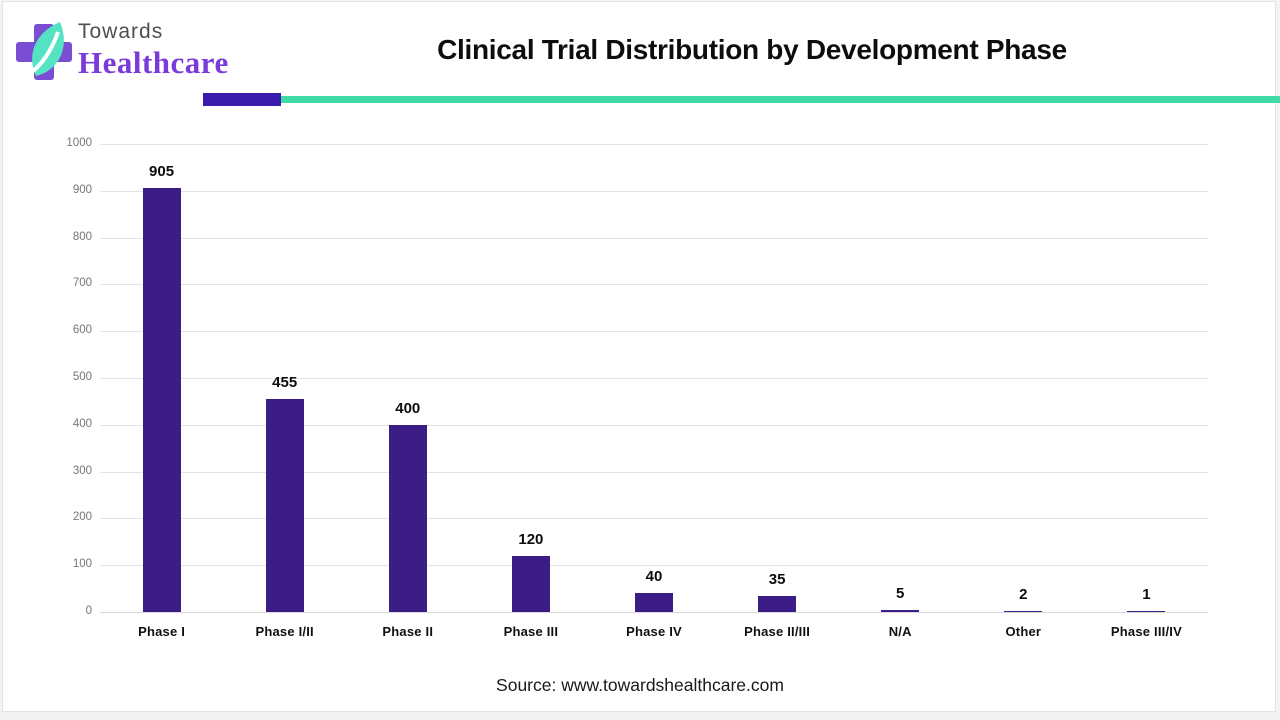 The image size is (1280, 720). I want to click on logo-cross-leaf-icon, so click(44, 51).